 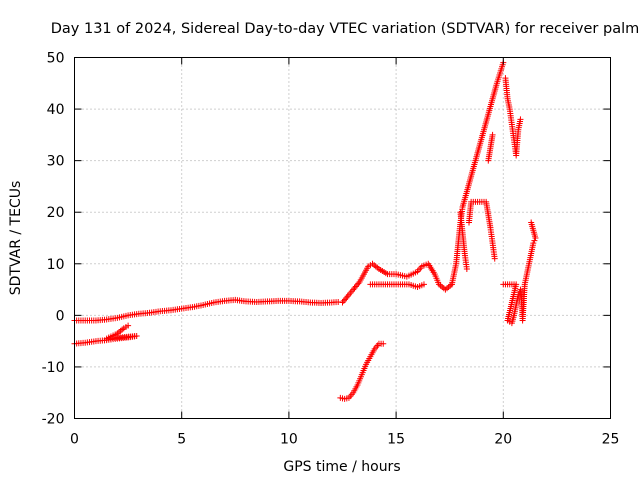 I want to click on series-storm-rise, so click(x=477, y=173).